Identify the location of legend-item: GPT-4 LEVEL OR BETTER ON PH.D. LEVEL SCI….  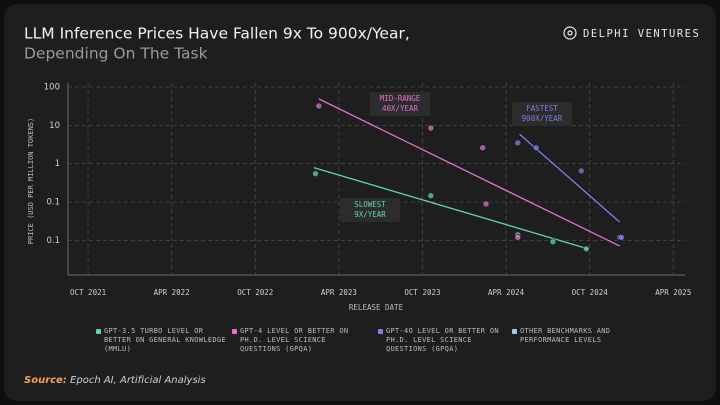
(301, 340).